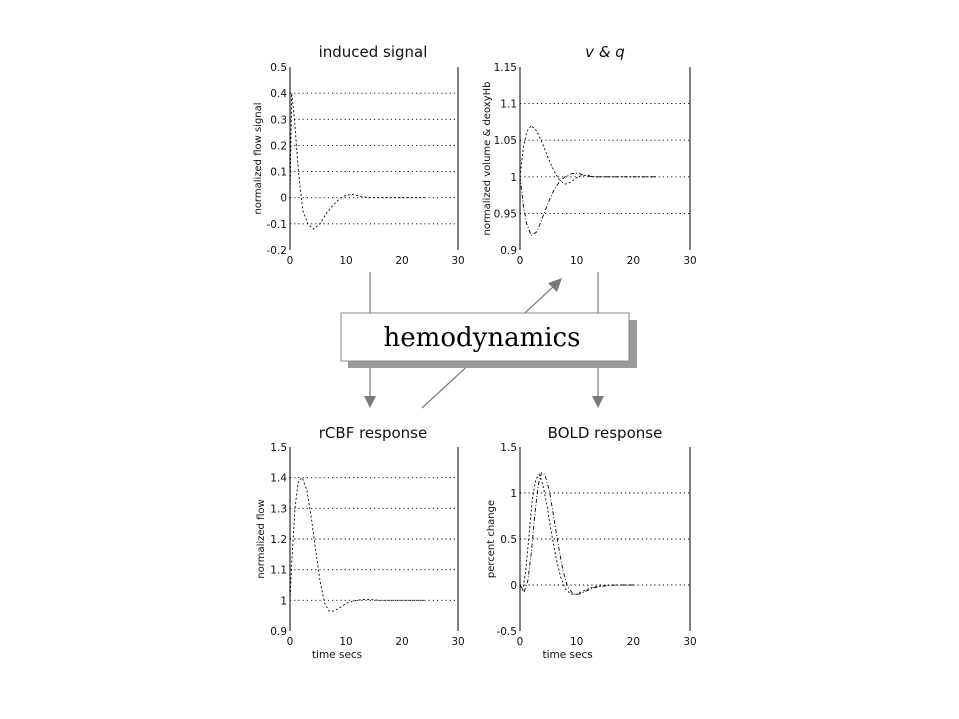  Describe the element at coordinates (482, 338) in the screenshot. I see `hemodynamics-label: hemodynamics` at that location.